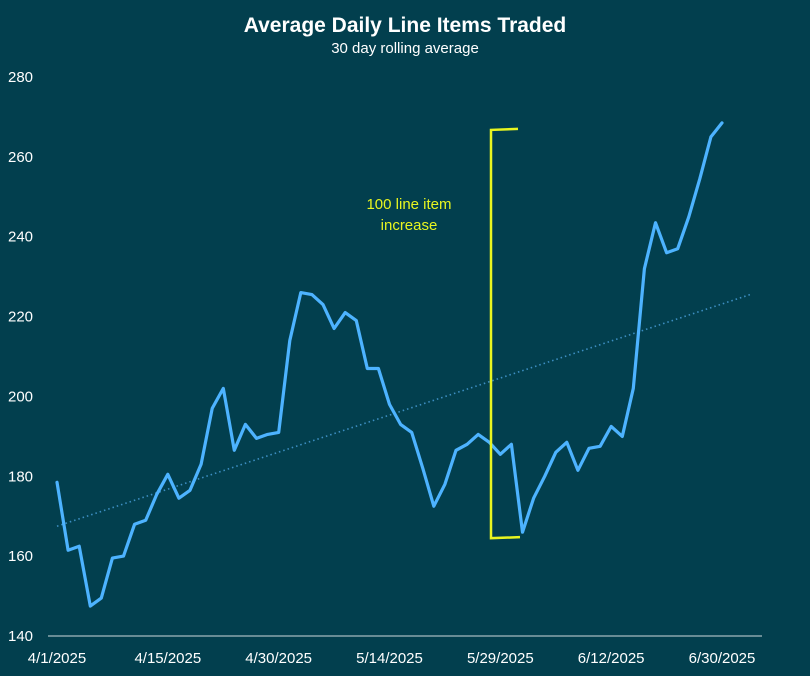 Image resolution: width=810 pixels, height=676 pixels. I want to click on y-tick-label: 220, so click(20, 317).